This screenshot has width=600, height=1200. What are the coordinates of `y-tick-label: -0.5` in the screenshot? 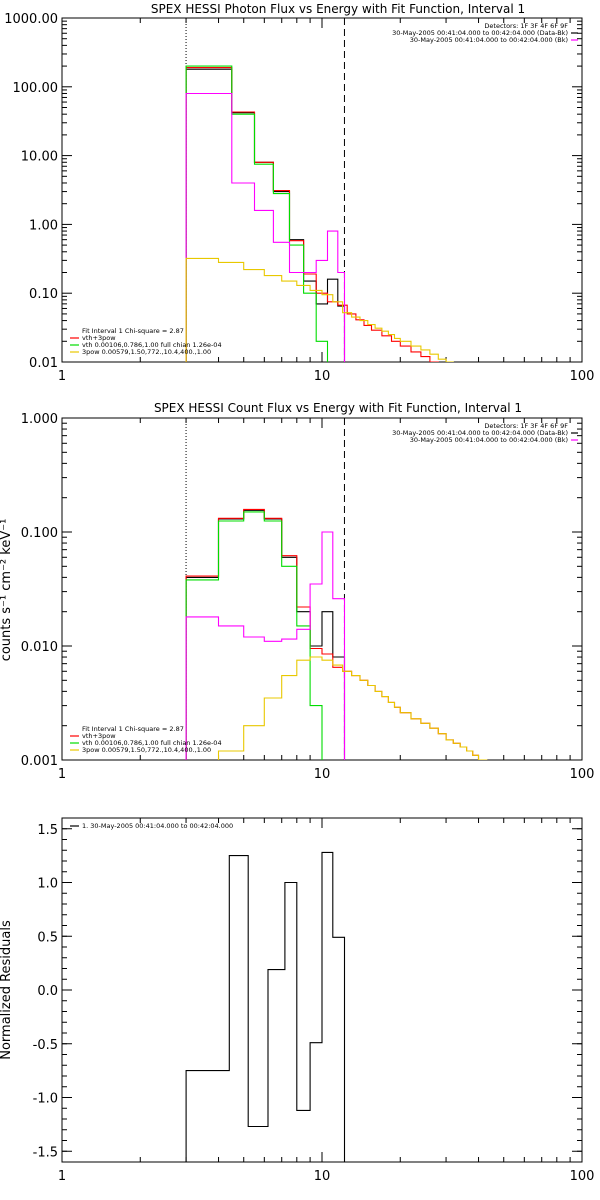 It's located at (45, 1045).